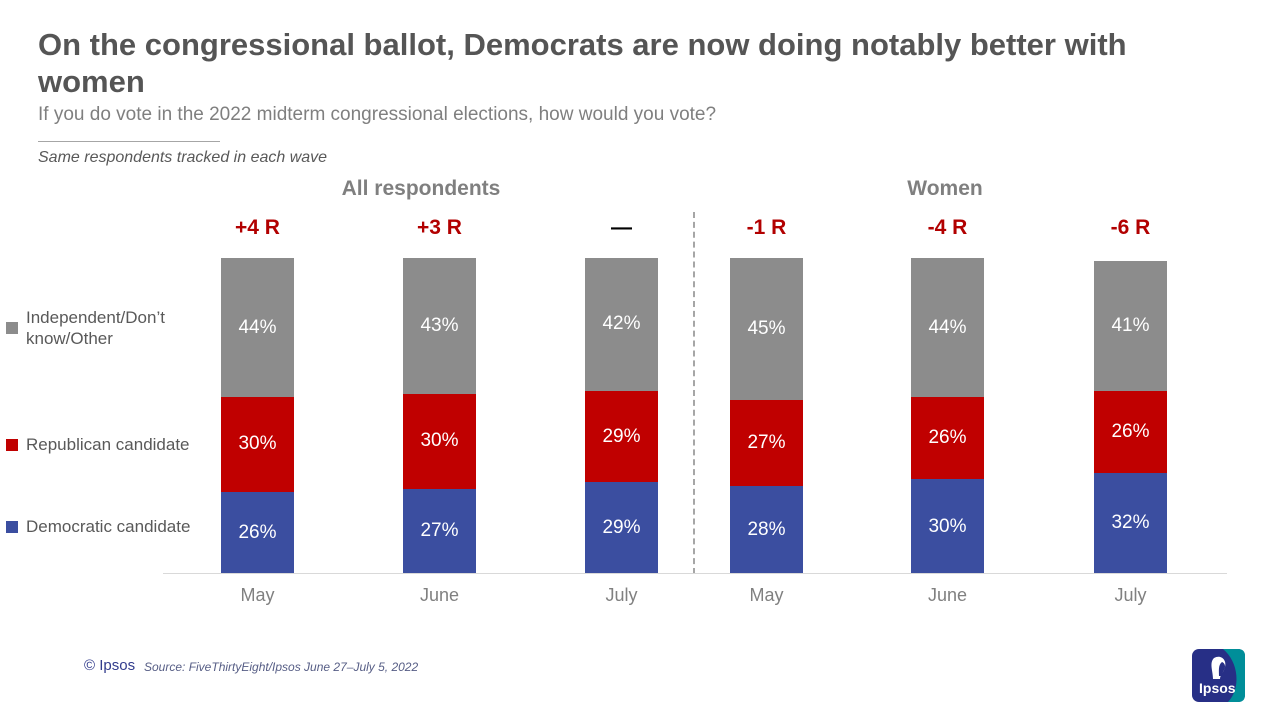 This screenshot has width=1280, height=720. I want to click on change-label: +4 R, so click(257, 227).